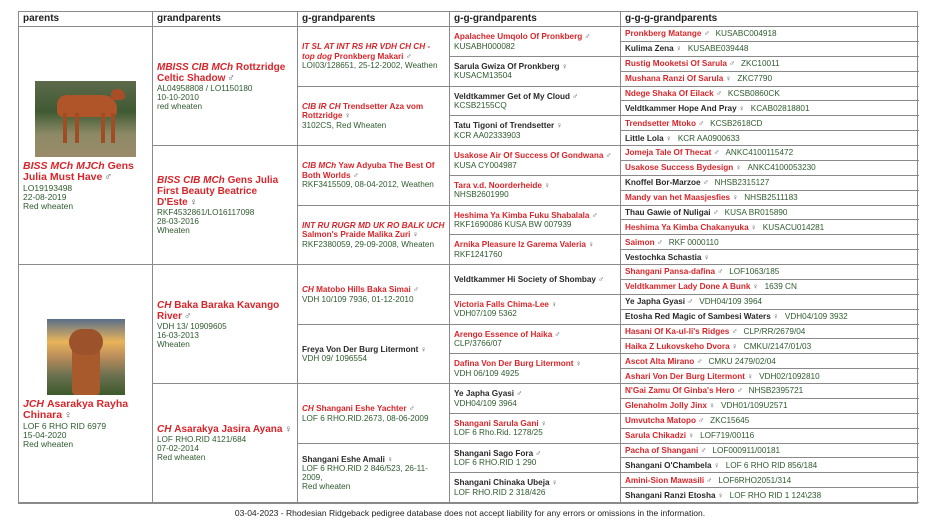 The width and height of the screenshot is (940, 528). I want to click on dog-name-link: Dafina Von Der Burg Litermont, so click(514, 364).